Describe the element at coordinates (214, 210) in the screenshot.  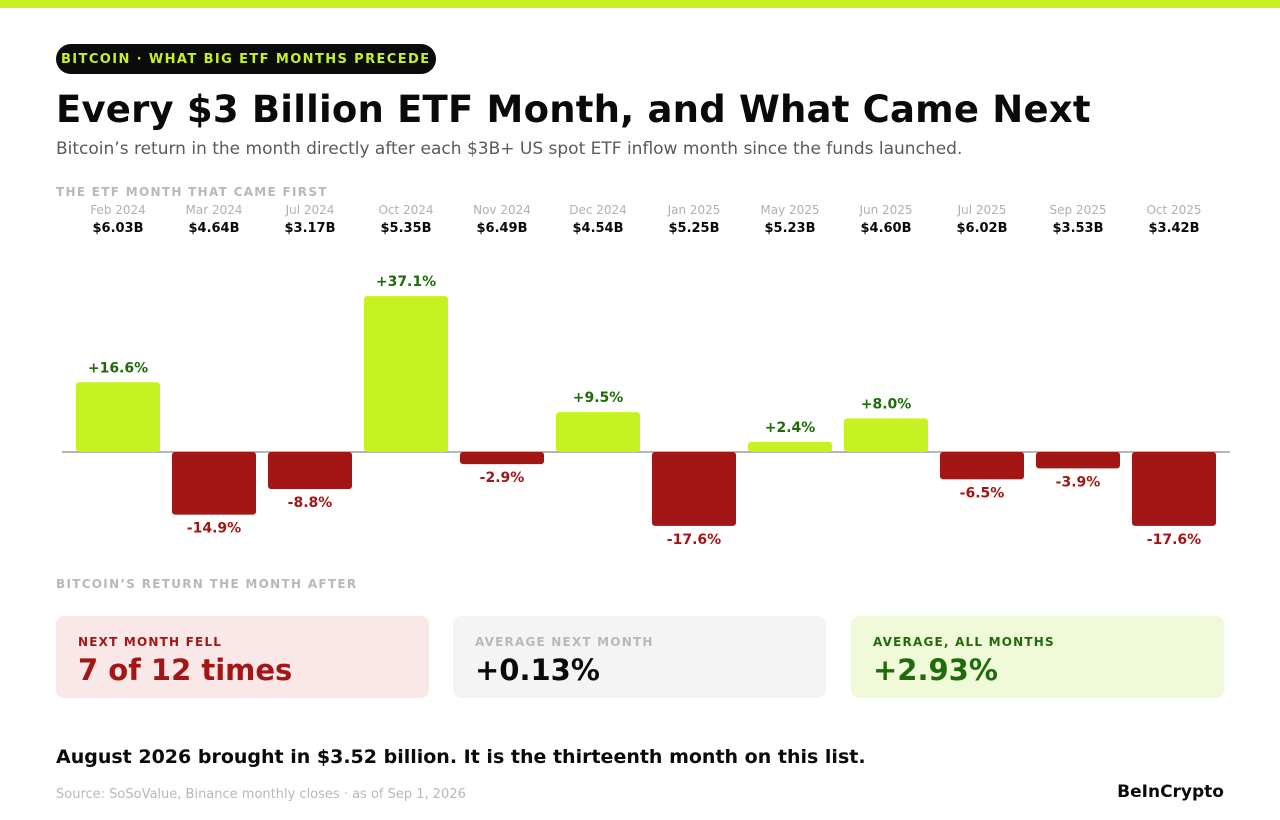
I see `etf-month-label: Mar 2024` at that location.